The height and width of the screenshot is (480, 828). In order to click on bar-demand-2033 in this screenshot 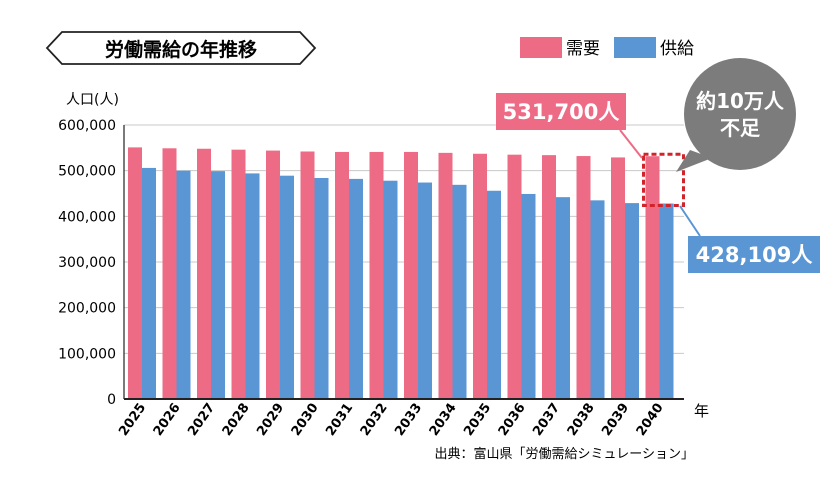, I will do `click(411, 275)`.